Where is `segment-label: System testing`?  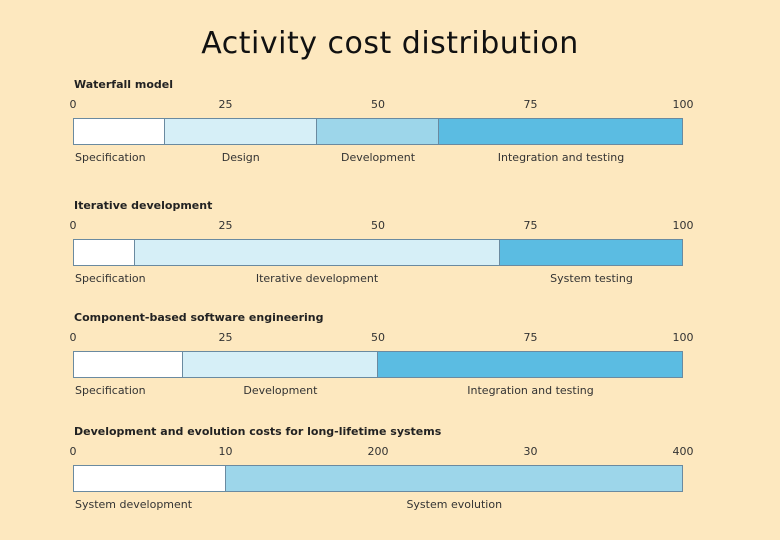
segment-label: System testing is located at coordinates (591, 278).